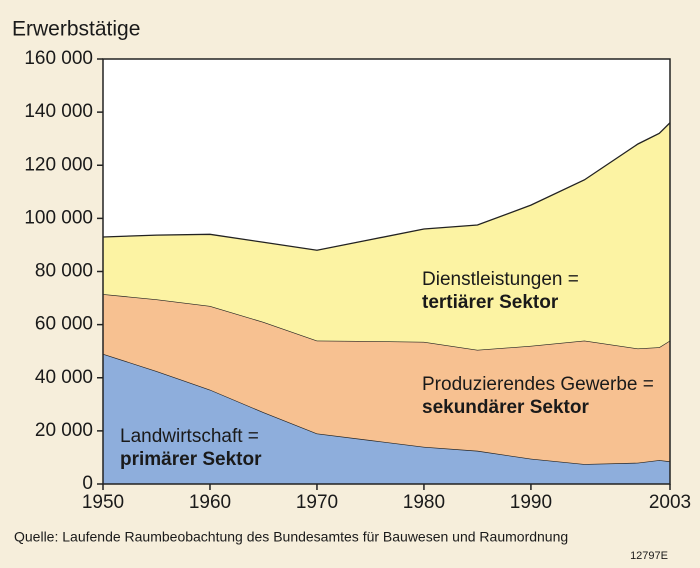 The width and height of the screenshot is (700, 568). Describe the element at coordinates (538, 384) in the screenshot. I see `series-label: Produzierendes Gewerbe =` at that location.